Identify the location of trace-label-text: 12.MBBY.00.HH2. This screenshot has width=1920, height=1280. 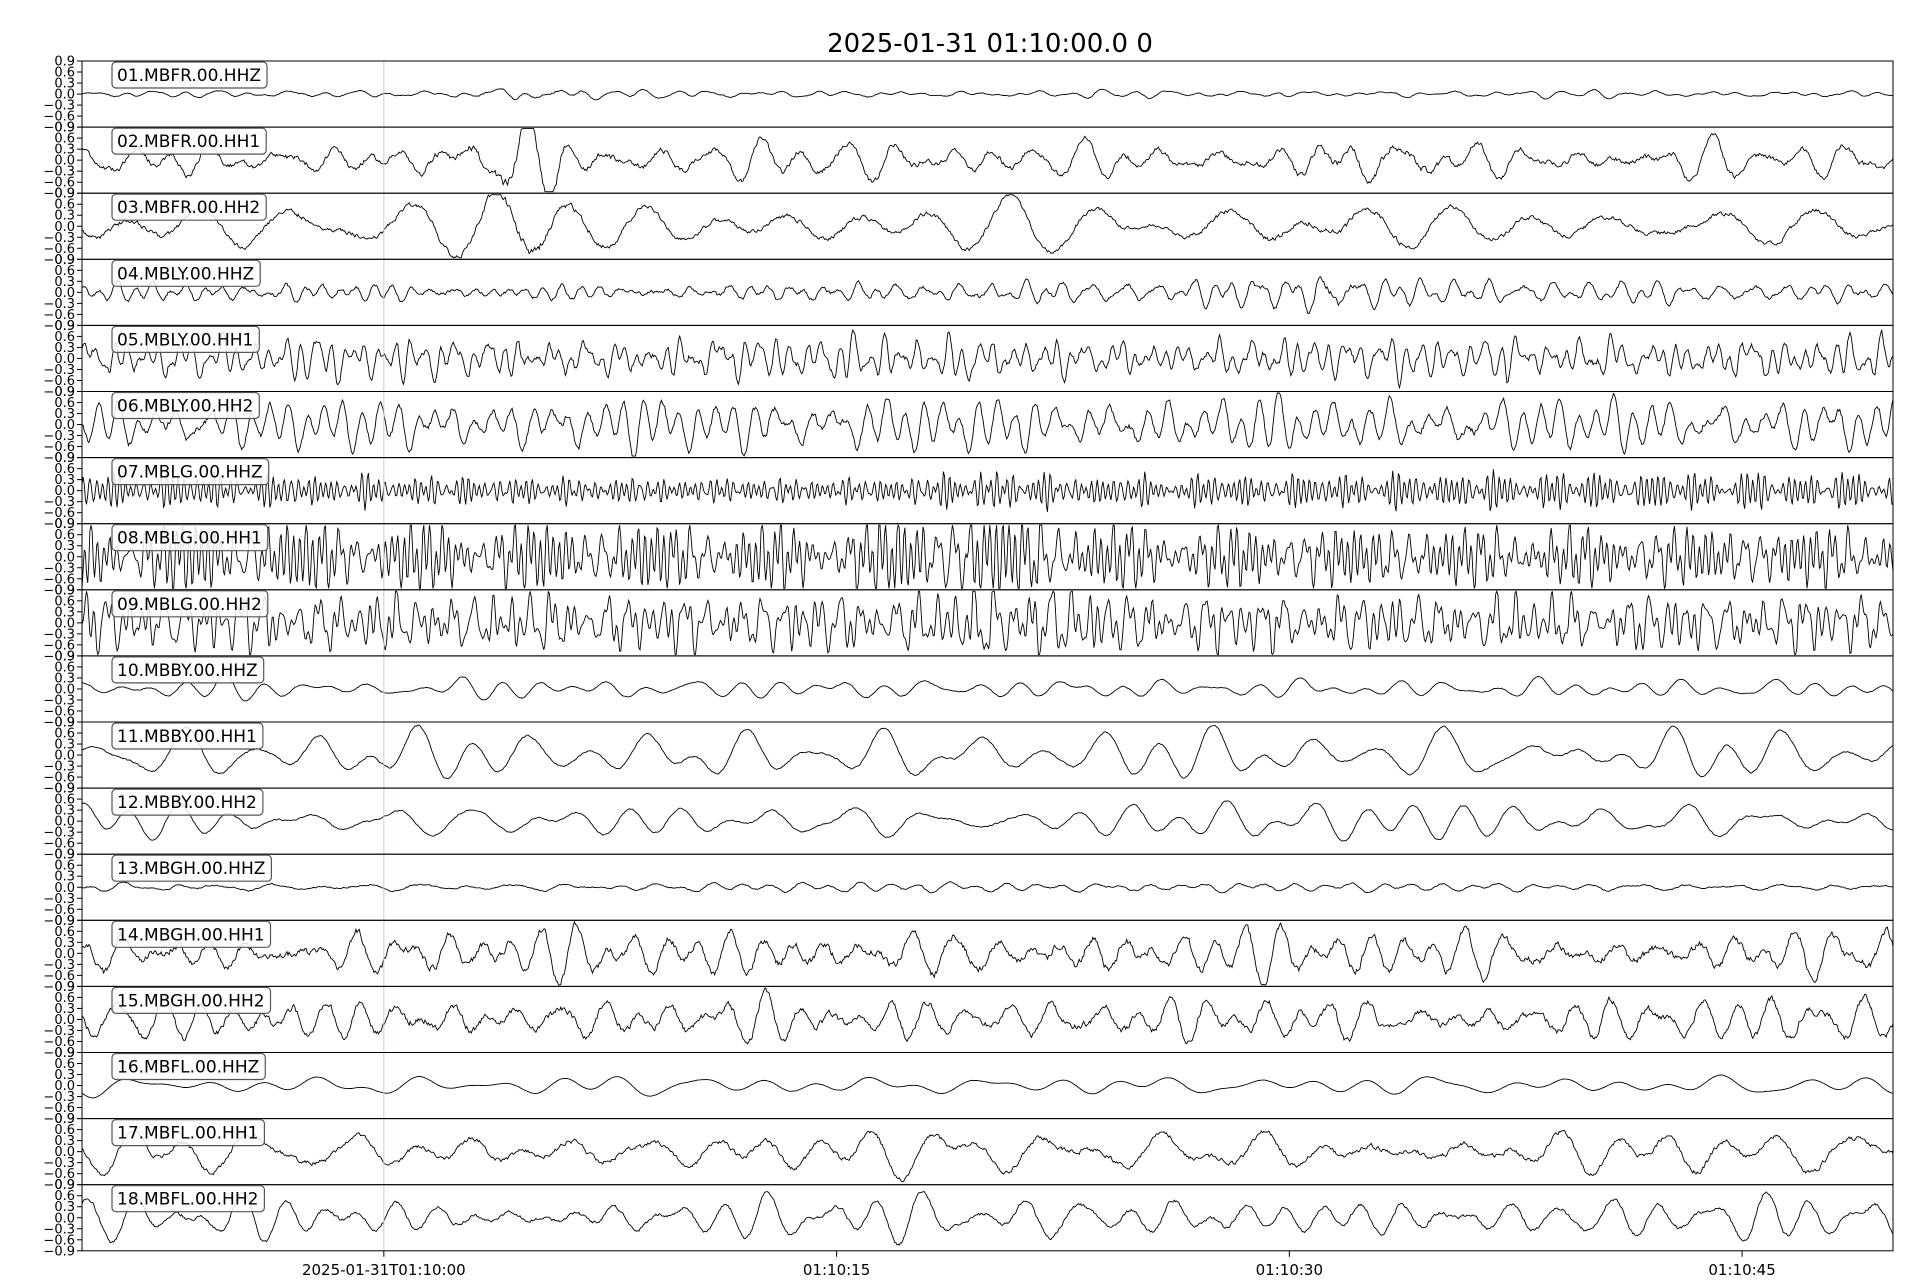
(187, 803).